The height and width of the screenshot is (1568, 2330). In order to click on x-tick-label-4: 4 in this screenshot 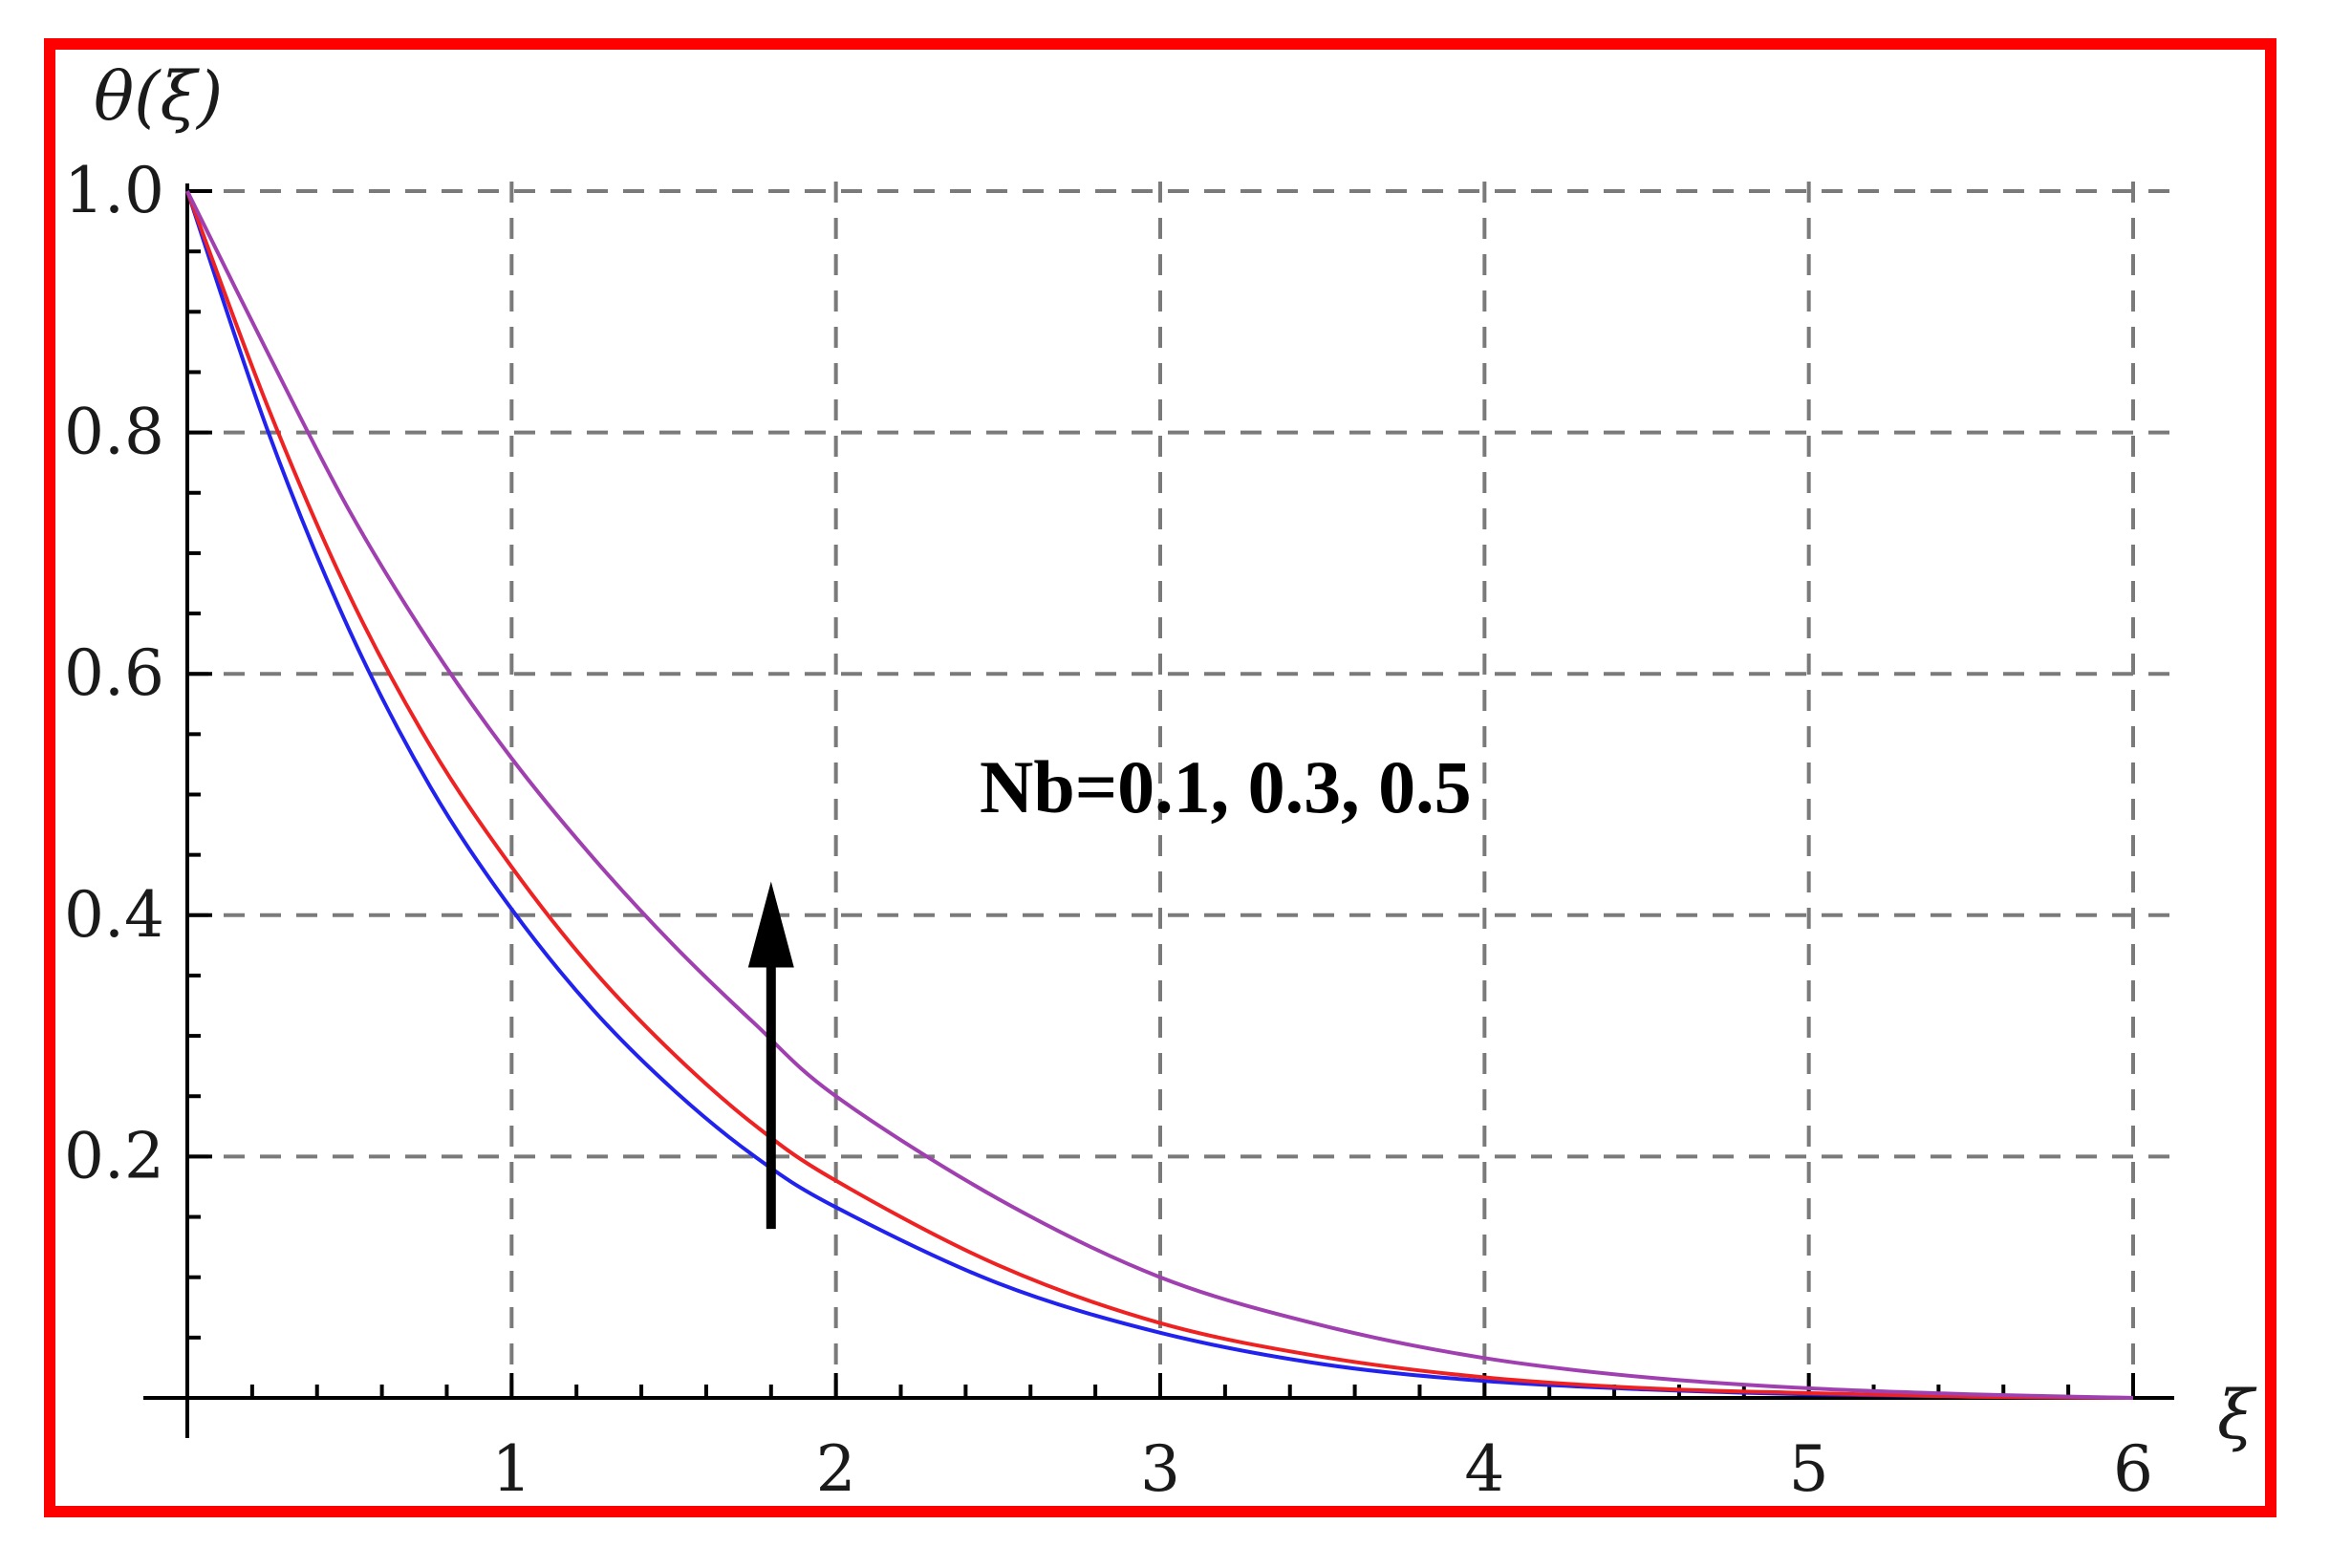, I will do `click(1484, 1469)`.